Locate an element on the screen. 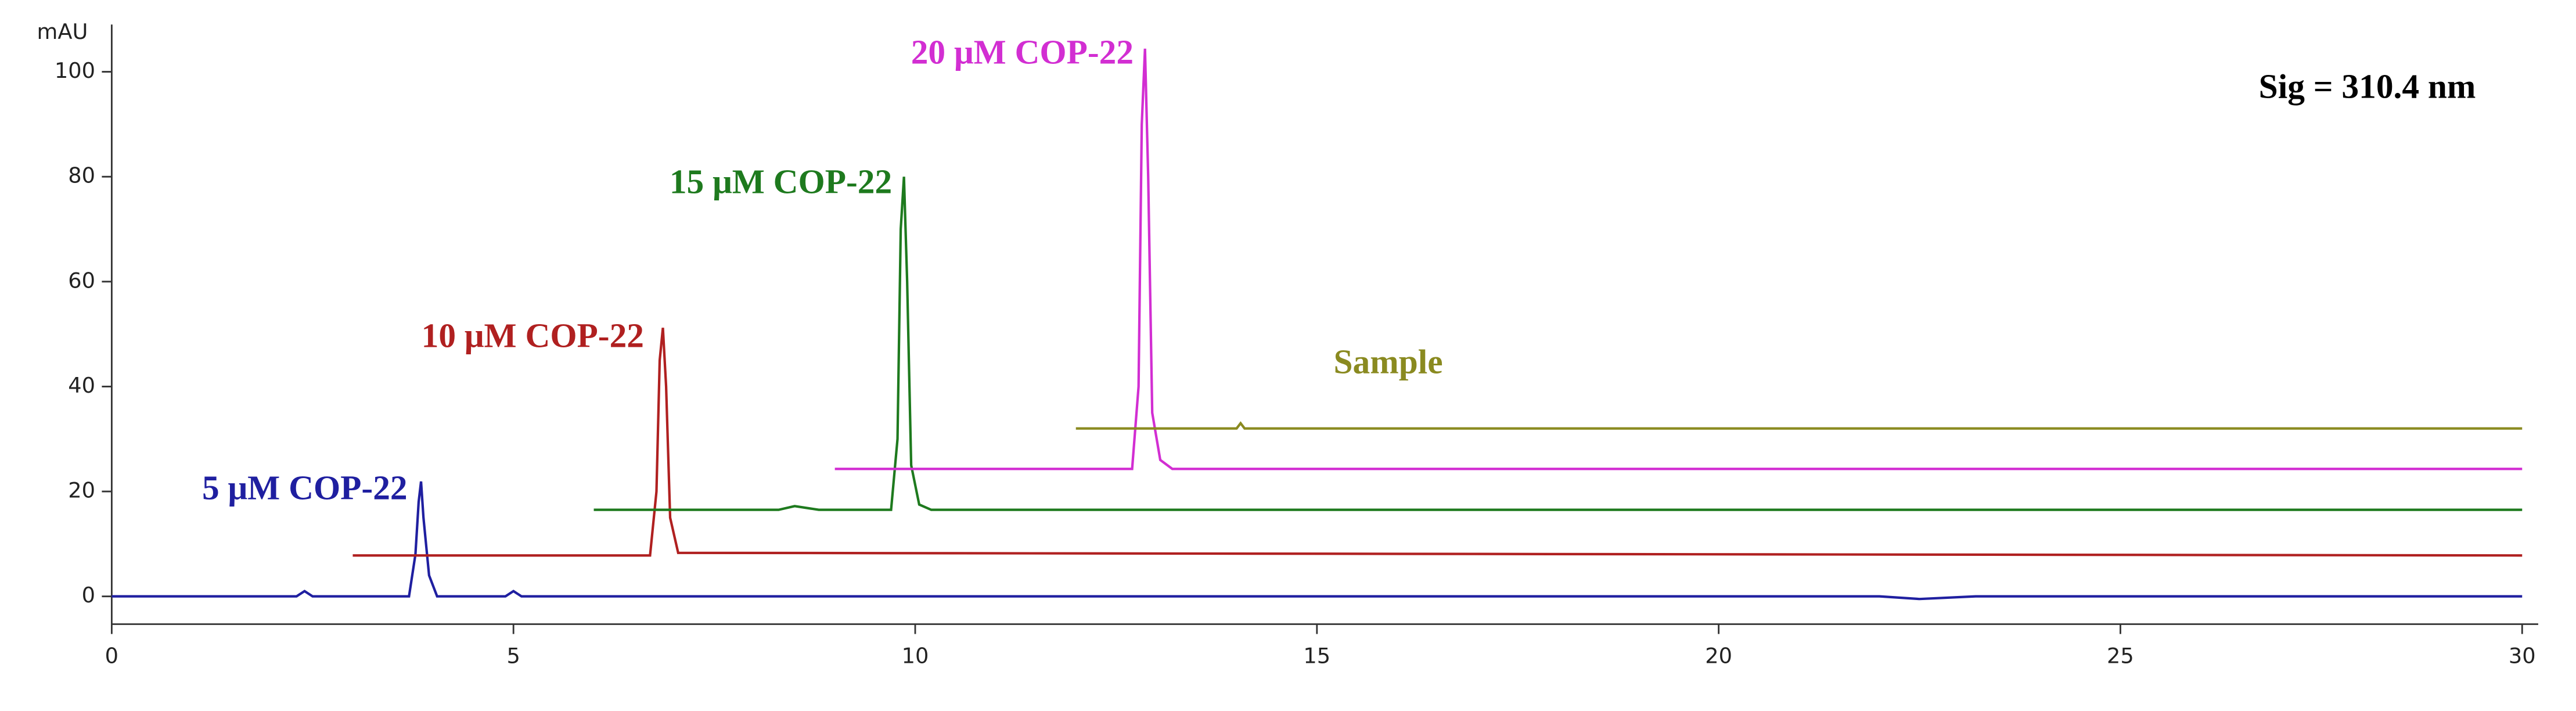 This screenshot has height=711, width=2576. y-tick-label: 20 is located at coordinates (81, 491).